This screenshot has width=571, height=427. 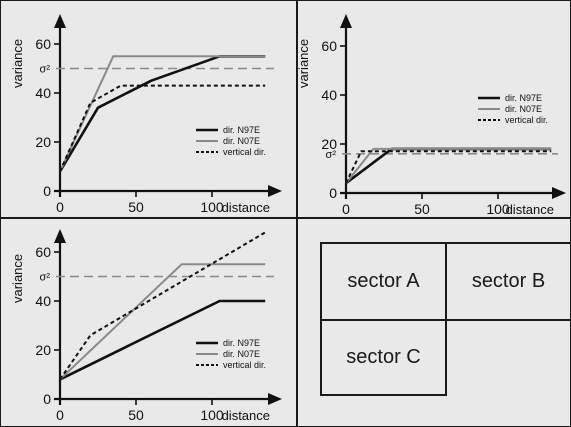 I want to click on sector-a-cell: sector A, so click(x=383, y=281).